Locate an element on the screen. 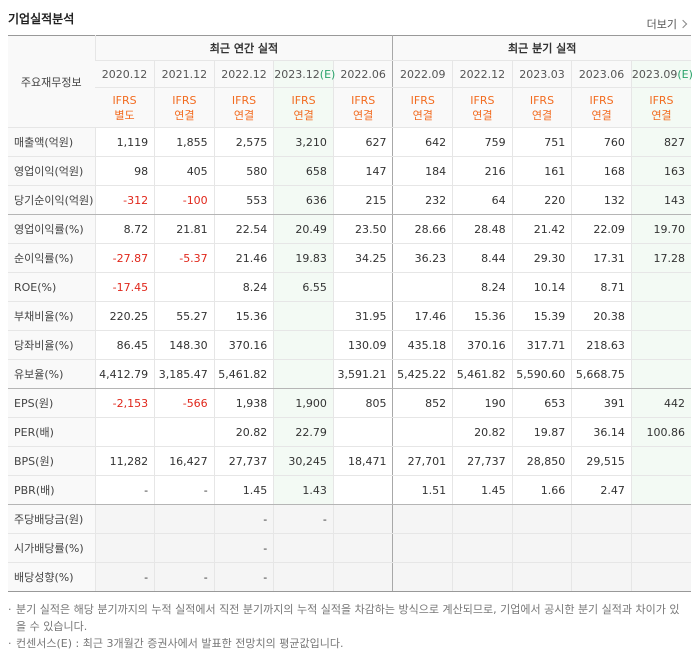  corner-header: 주요재무정보 is located at coordinates (51, 81).